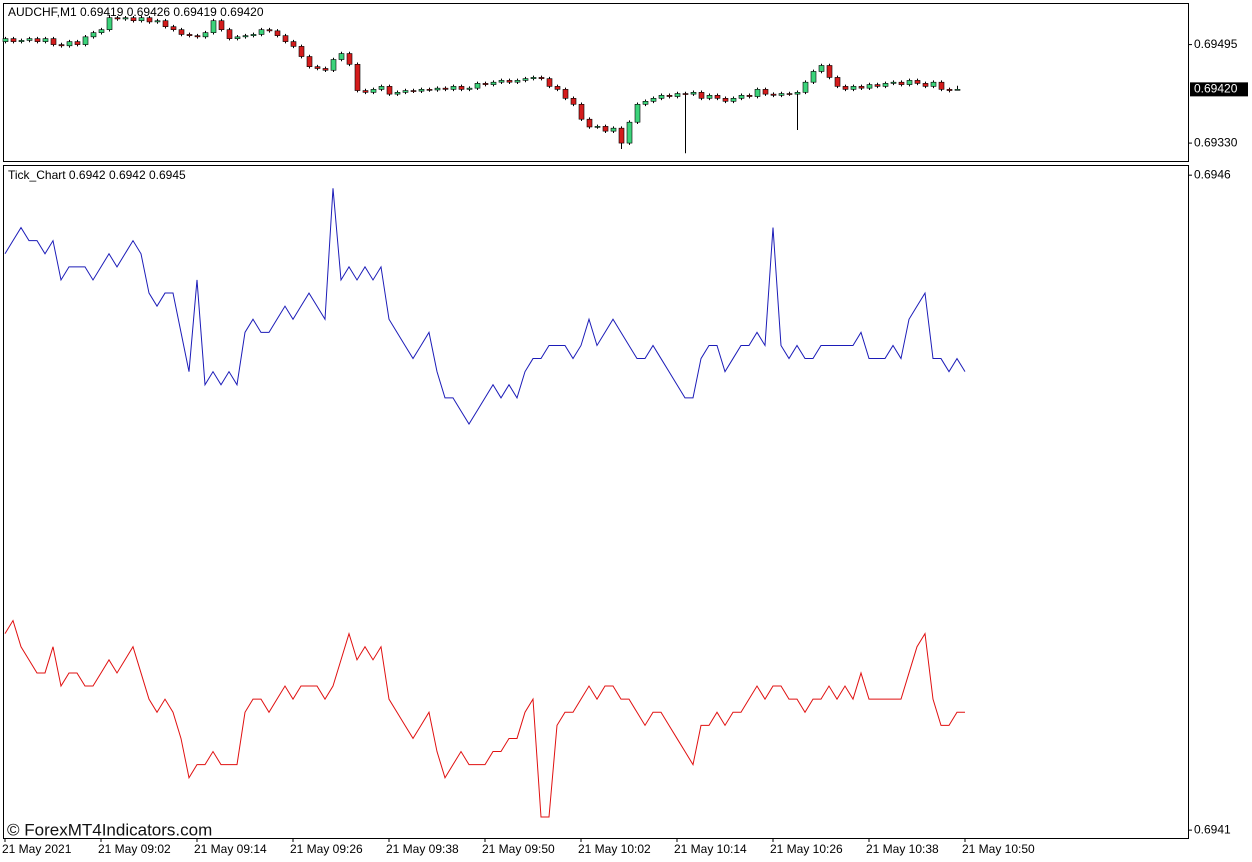 The height and width of the screenshot is (862, 1252). Describe the element at coordinates (710, 849) in the screenshot. I see `x-tick-label: 21 May 10:14` at that location.